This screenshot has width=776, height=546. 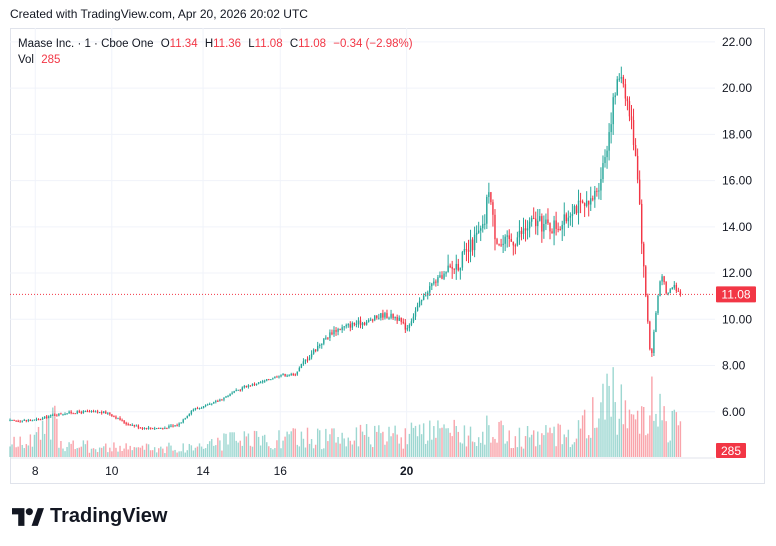 I want to click on close-label: C, so click(x=294, y=44).